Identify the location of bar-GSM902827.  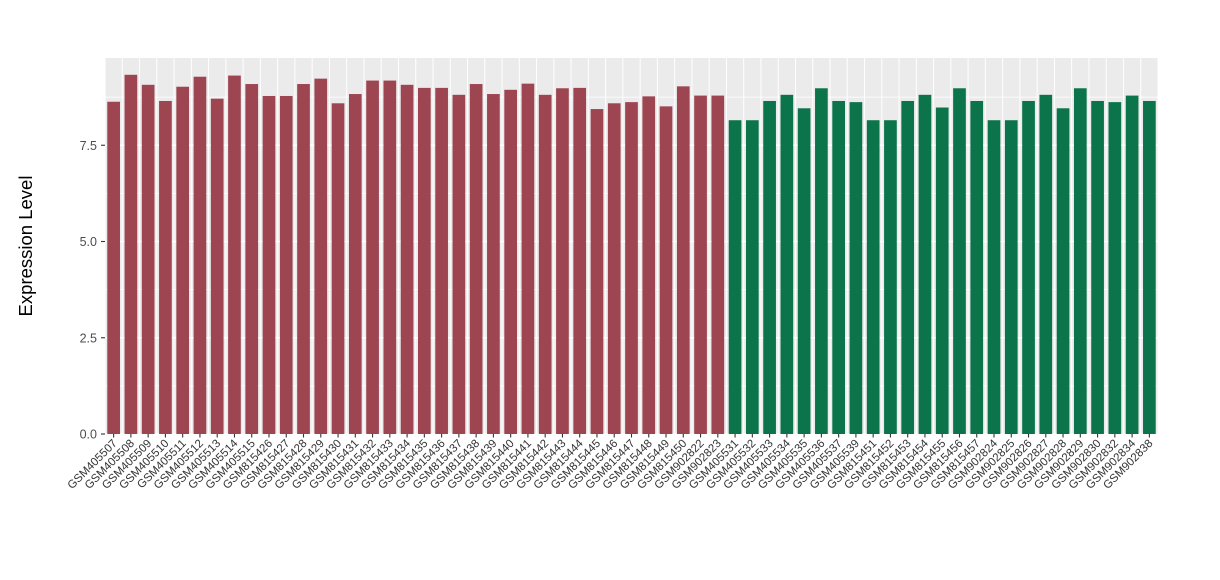
(1046, 264).